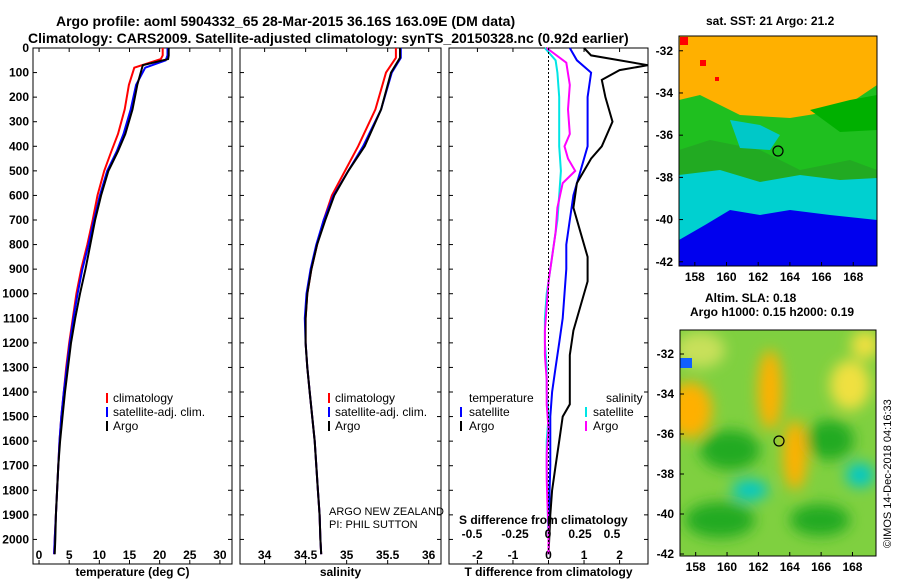 This screenshot has width=900, height=585. I want to click on sst-field, so click(778, 151).